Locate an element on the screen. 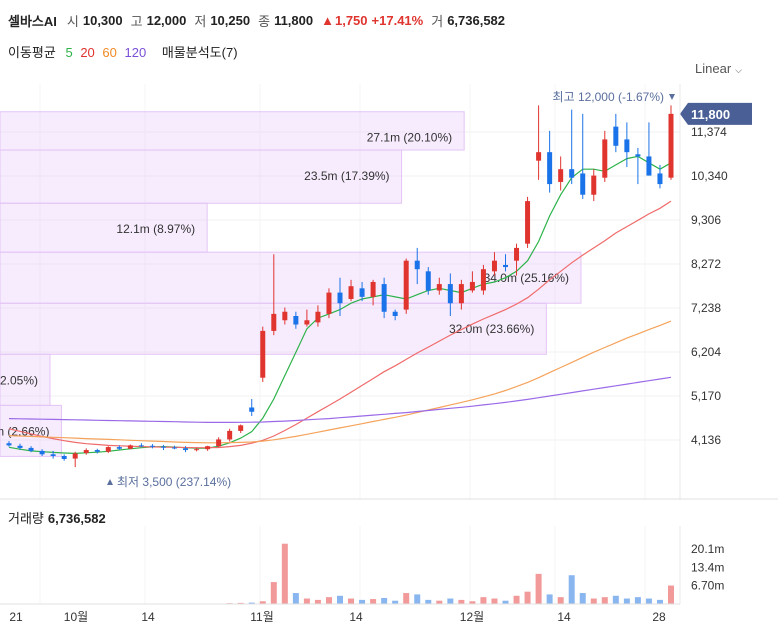 The image size is (778, 631). volume-value: 6,736,582 is located at coordinates (476, 20).